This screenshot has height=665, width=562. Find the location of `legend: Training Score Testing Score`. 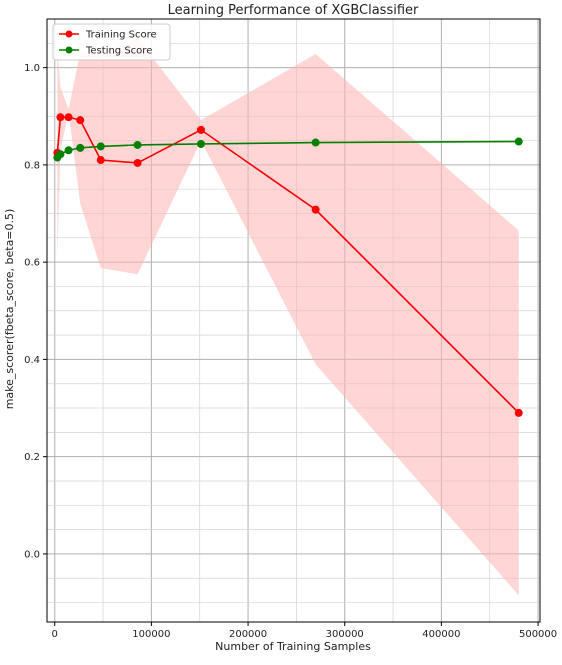

legend: Training Score Testing Score is located at coordinates (111, 42).